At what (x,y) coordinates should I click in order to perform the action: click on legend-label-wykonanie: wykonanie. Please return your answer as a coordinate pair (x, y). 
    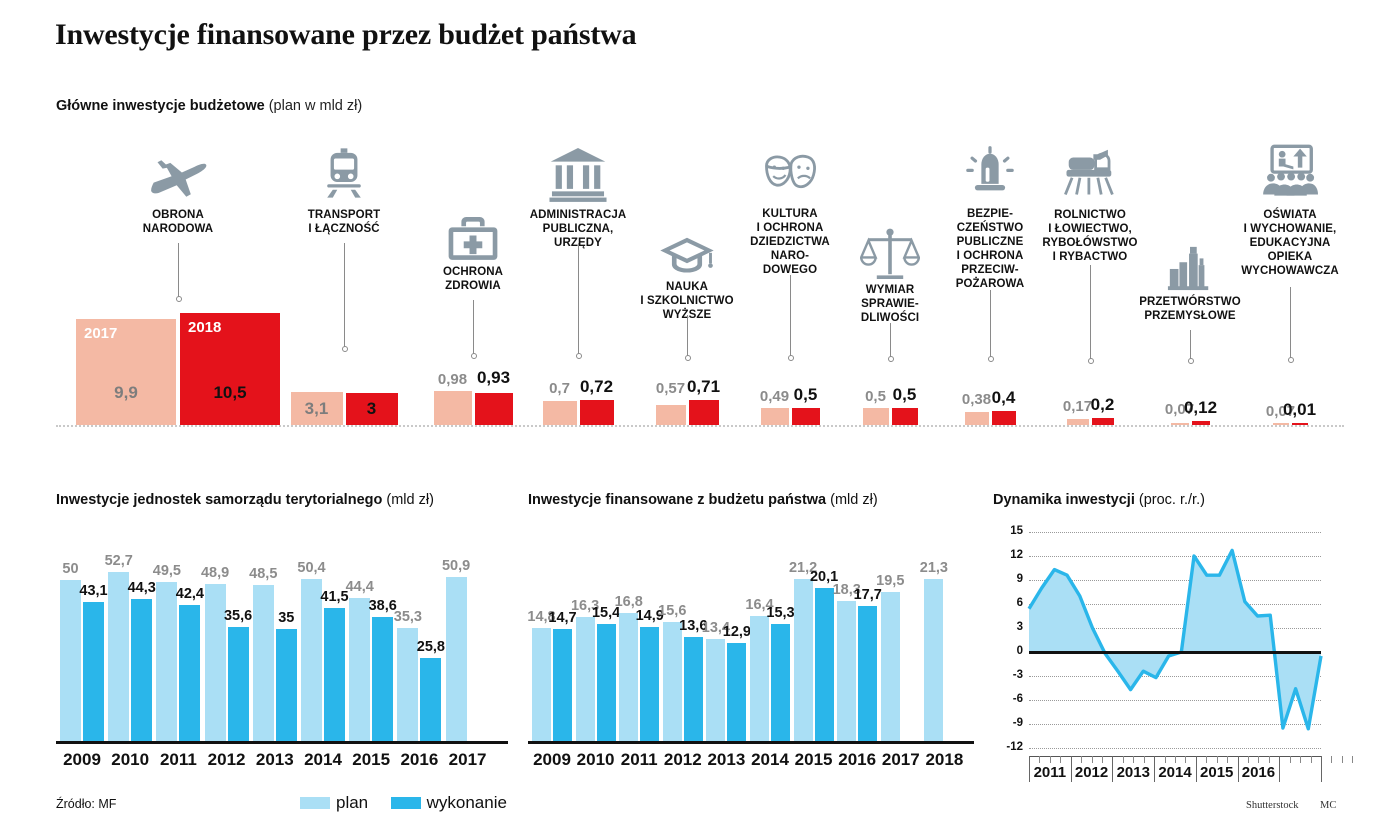
    Looking at the image, I should click on (466, 802).